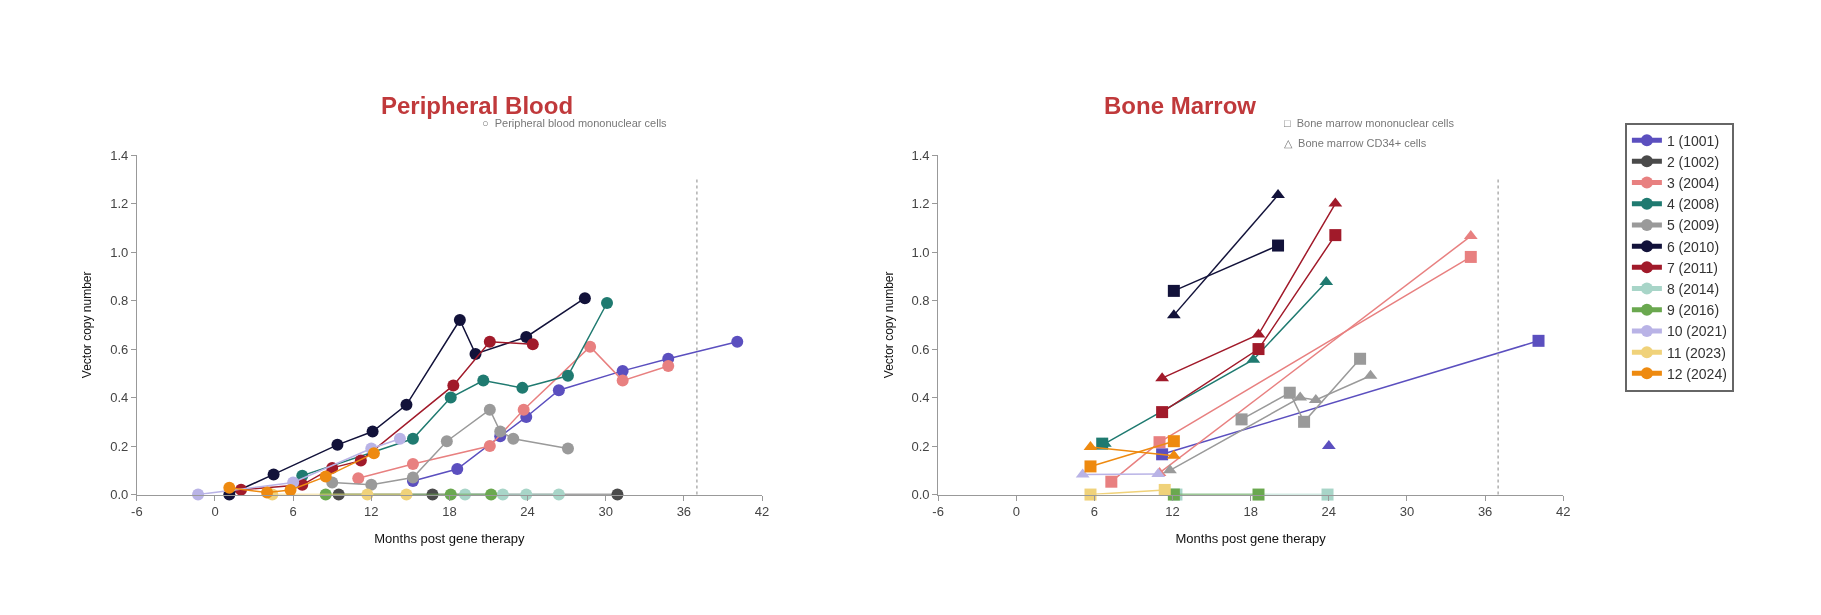 The image size is (1821, 615). What do you see at coordinates (575, 123) in the screenshot?
I see `text: ○ Peripheral blood mononuclear cells` at bounding box center [575, 123].